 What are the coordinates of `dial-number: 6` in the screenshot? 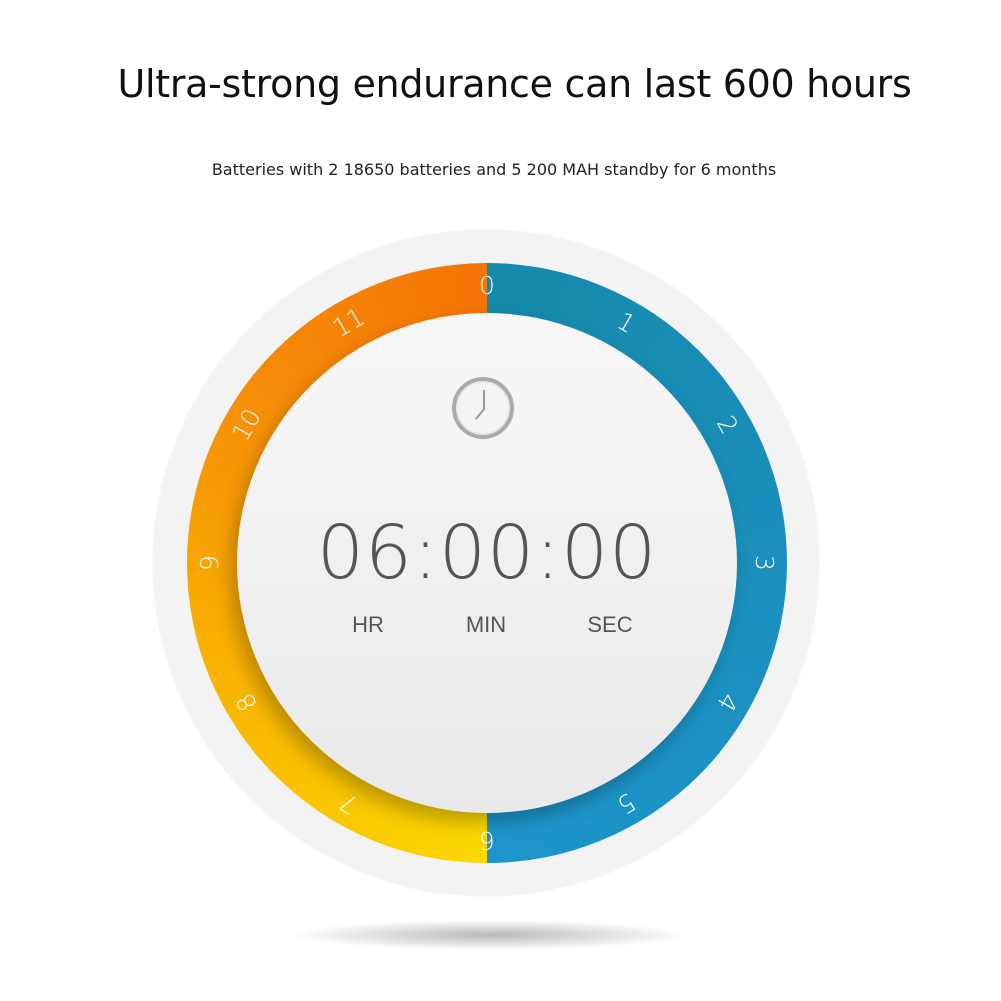 It's located at (487, 840).